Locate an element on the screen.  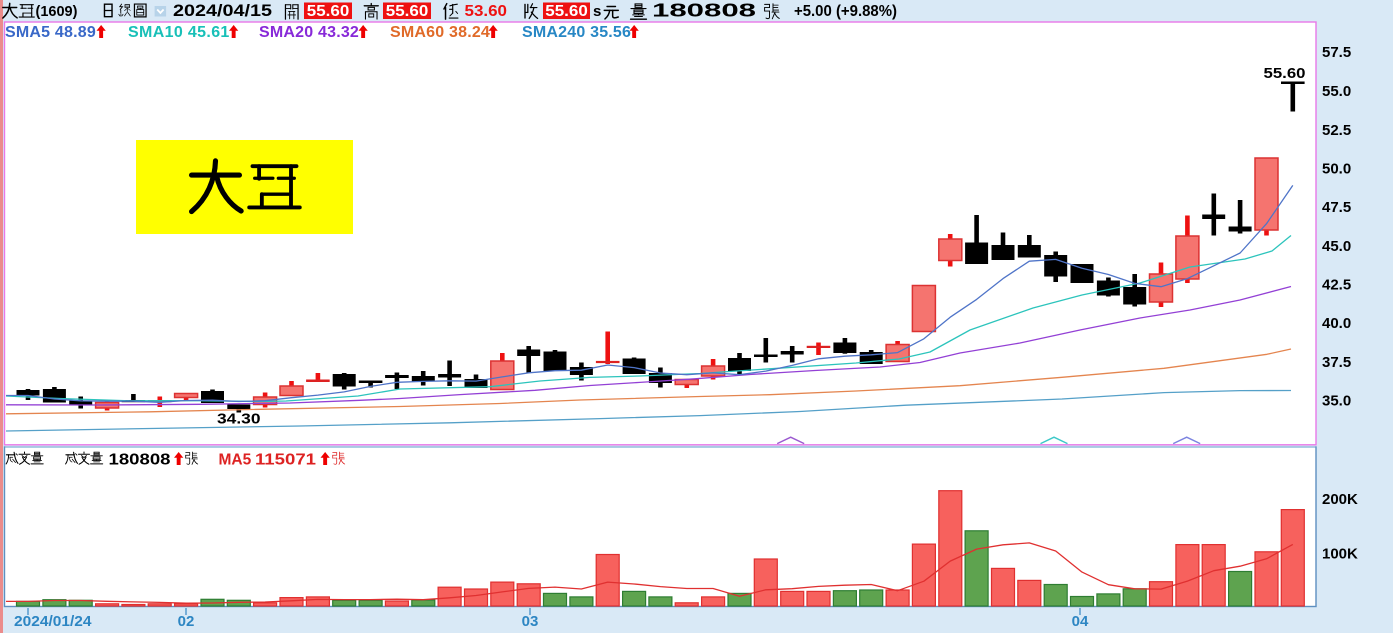
svg-text: SMA20 43.32 is located at coordinates (309, 32).